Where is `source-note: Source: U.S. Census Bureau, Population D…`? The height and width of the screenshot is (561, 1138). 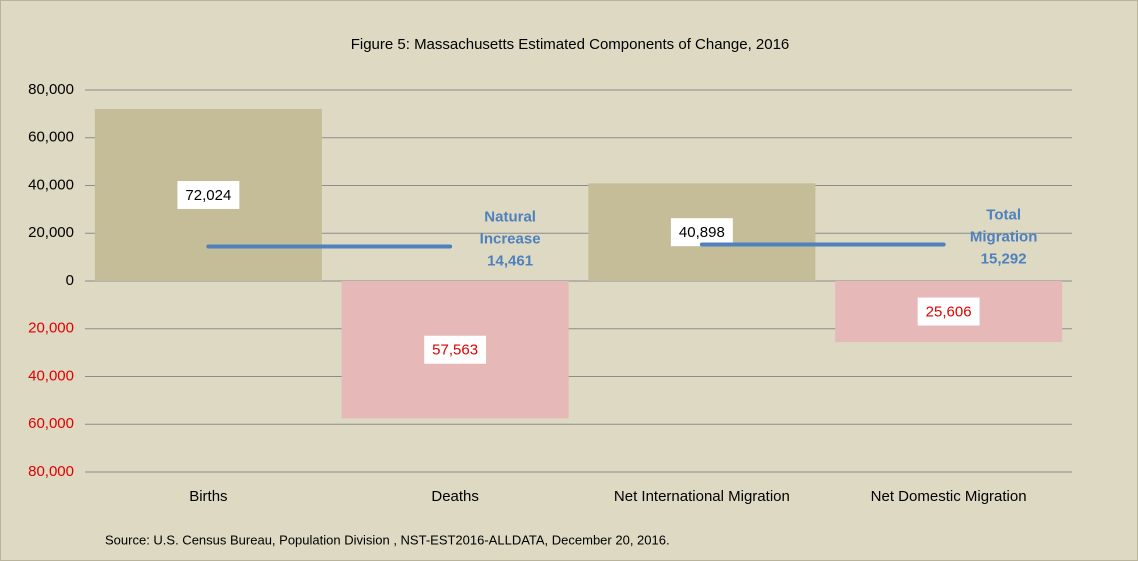 source-note: Source: U.S. Census Bureau, Population D… is located at coordinates (387, 539).